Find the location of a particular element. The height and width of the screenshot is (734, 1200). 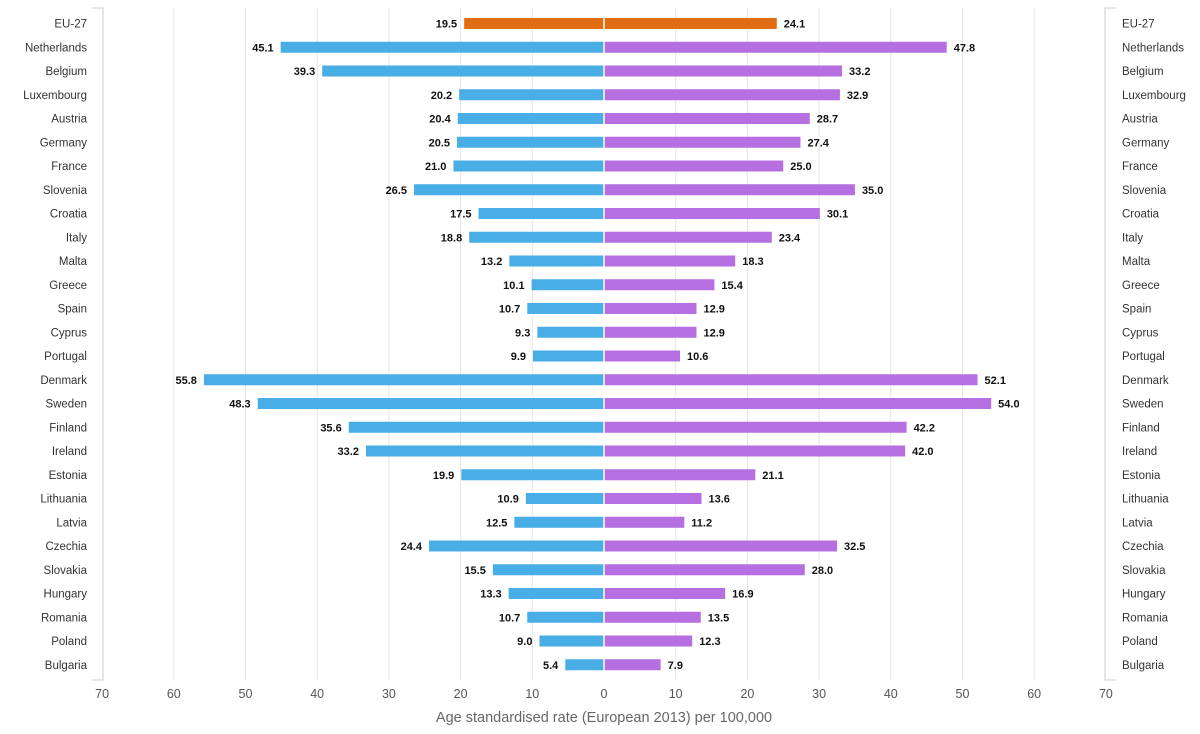

category-label-right: Slovenia is located at coordinates (1144, 191).